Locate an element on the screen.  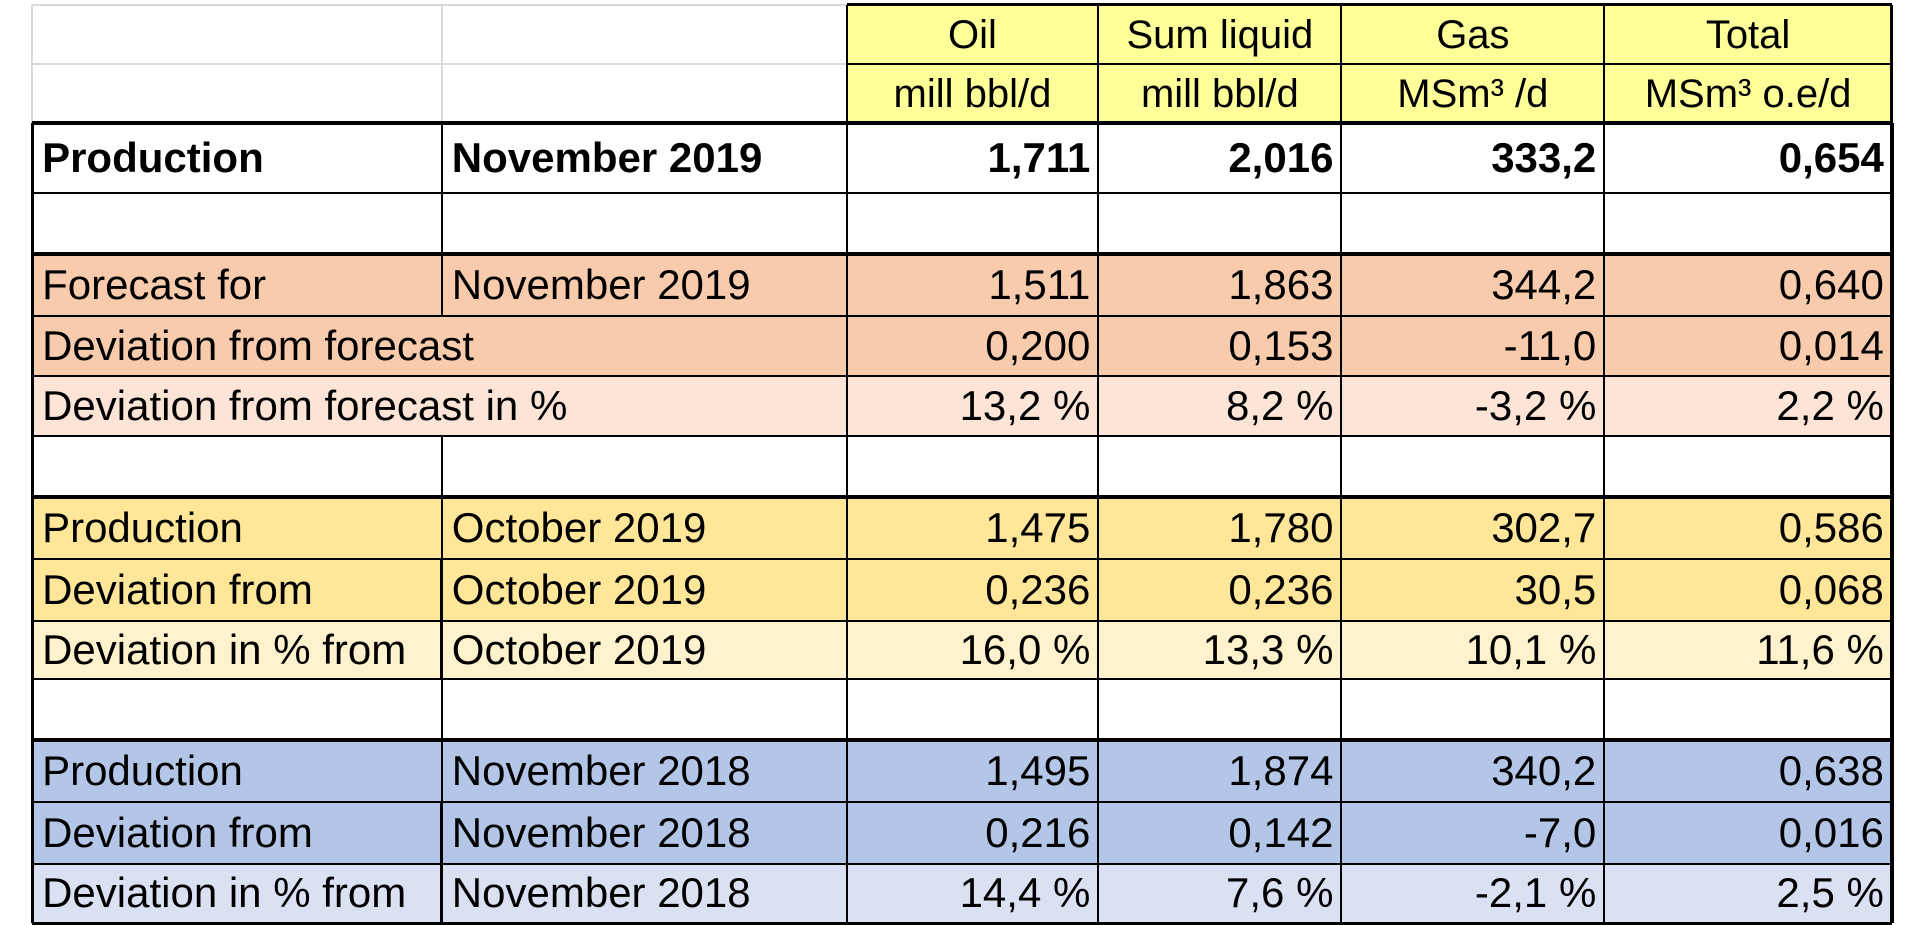
forecast-row-value: -11,0 is located at coordinates (1473, 346).